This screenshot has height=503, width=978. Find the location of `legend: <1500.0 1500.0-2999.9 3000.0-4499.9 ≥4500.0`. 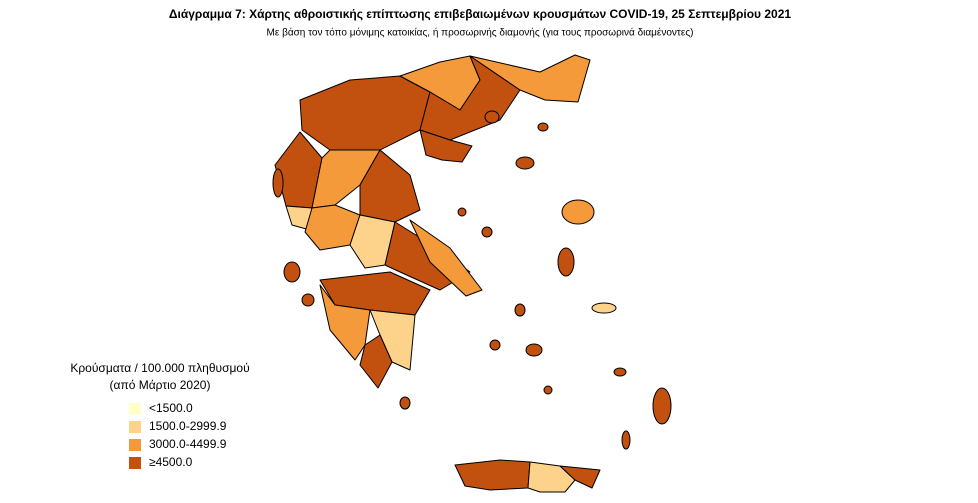

legend: <1500.0 1500.0-2999.9 3000.0-4499.9 ≥4500.0 is located at coordinates (178, 435).